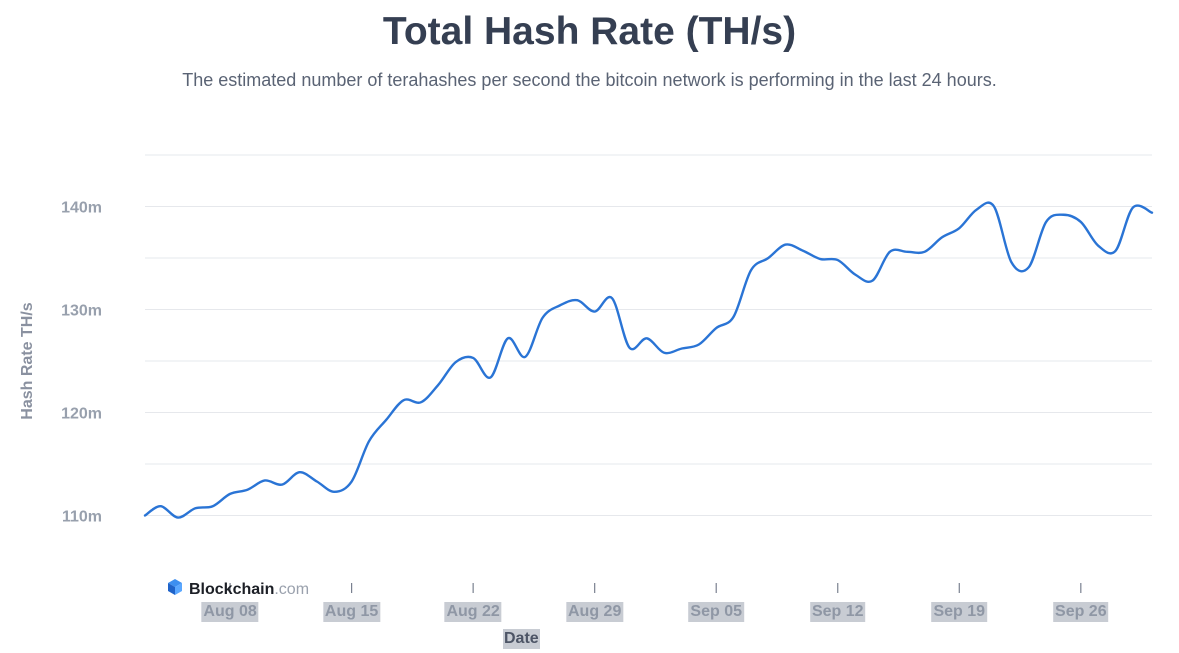 The image size is (1179, 653). Describe the element at coordinates (589, 31) in the screenshot. I see `chart-title: Total Hash Rate (TH/s)` at that location.